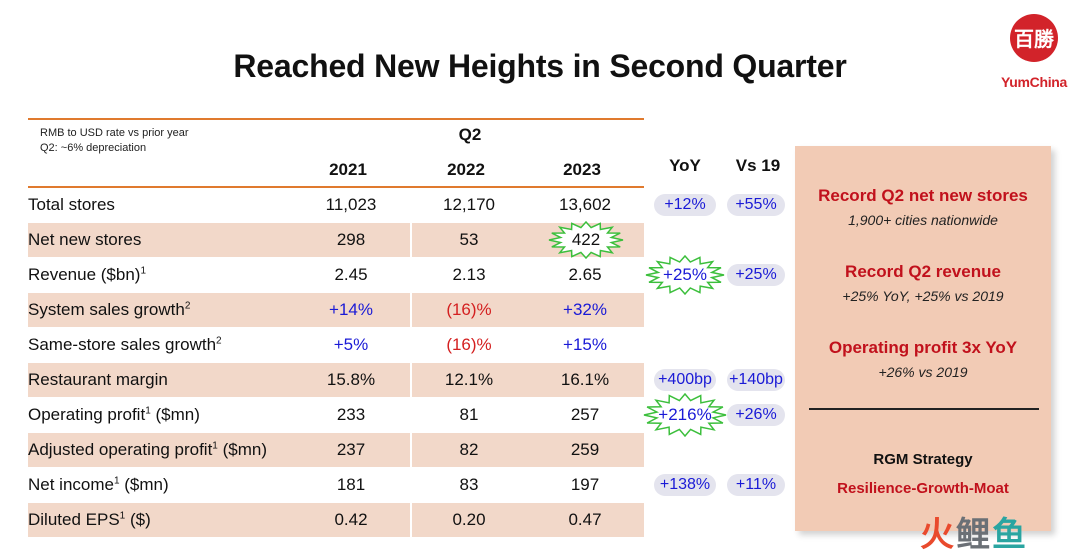  I want to click on cell-2021: +5%, so click(351, 344).